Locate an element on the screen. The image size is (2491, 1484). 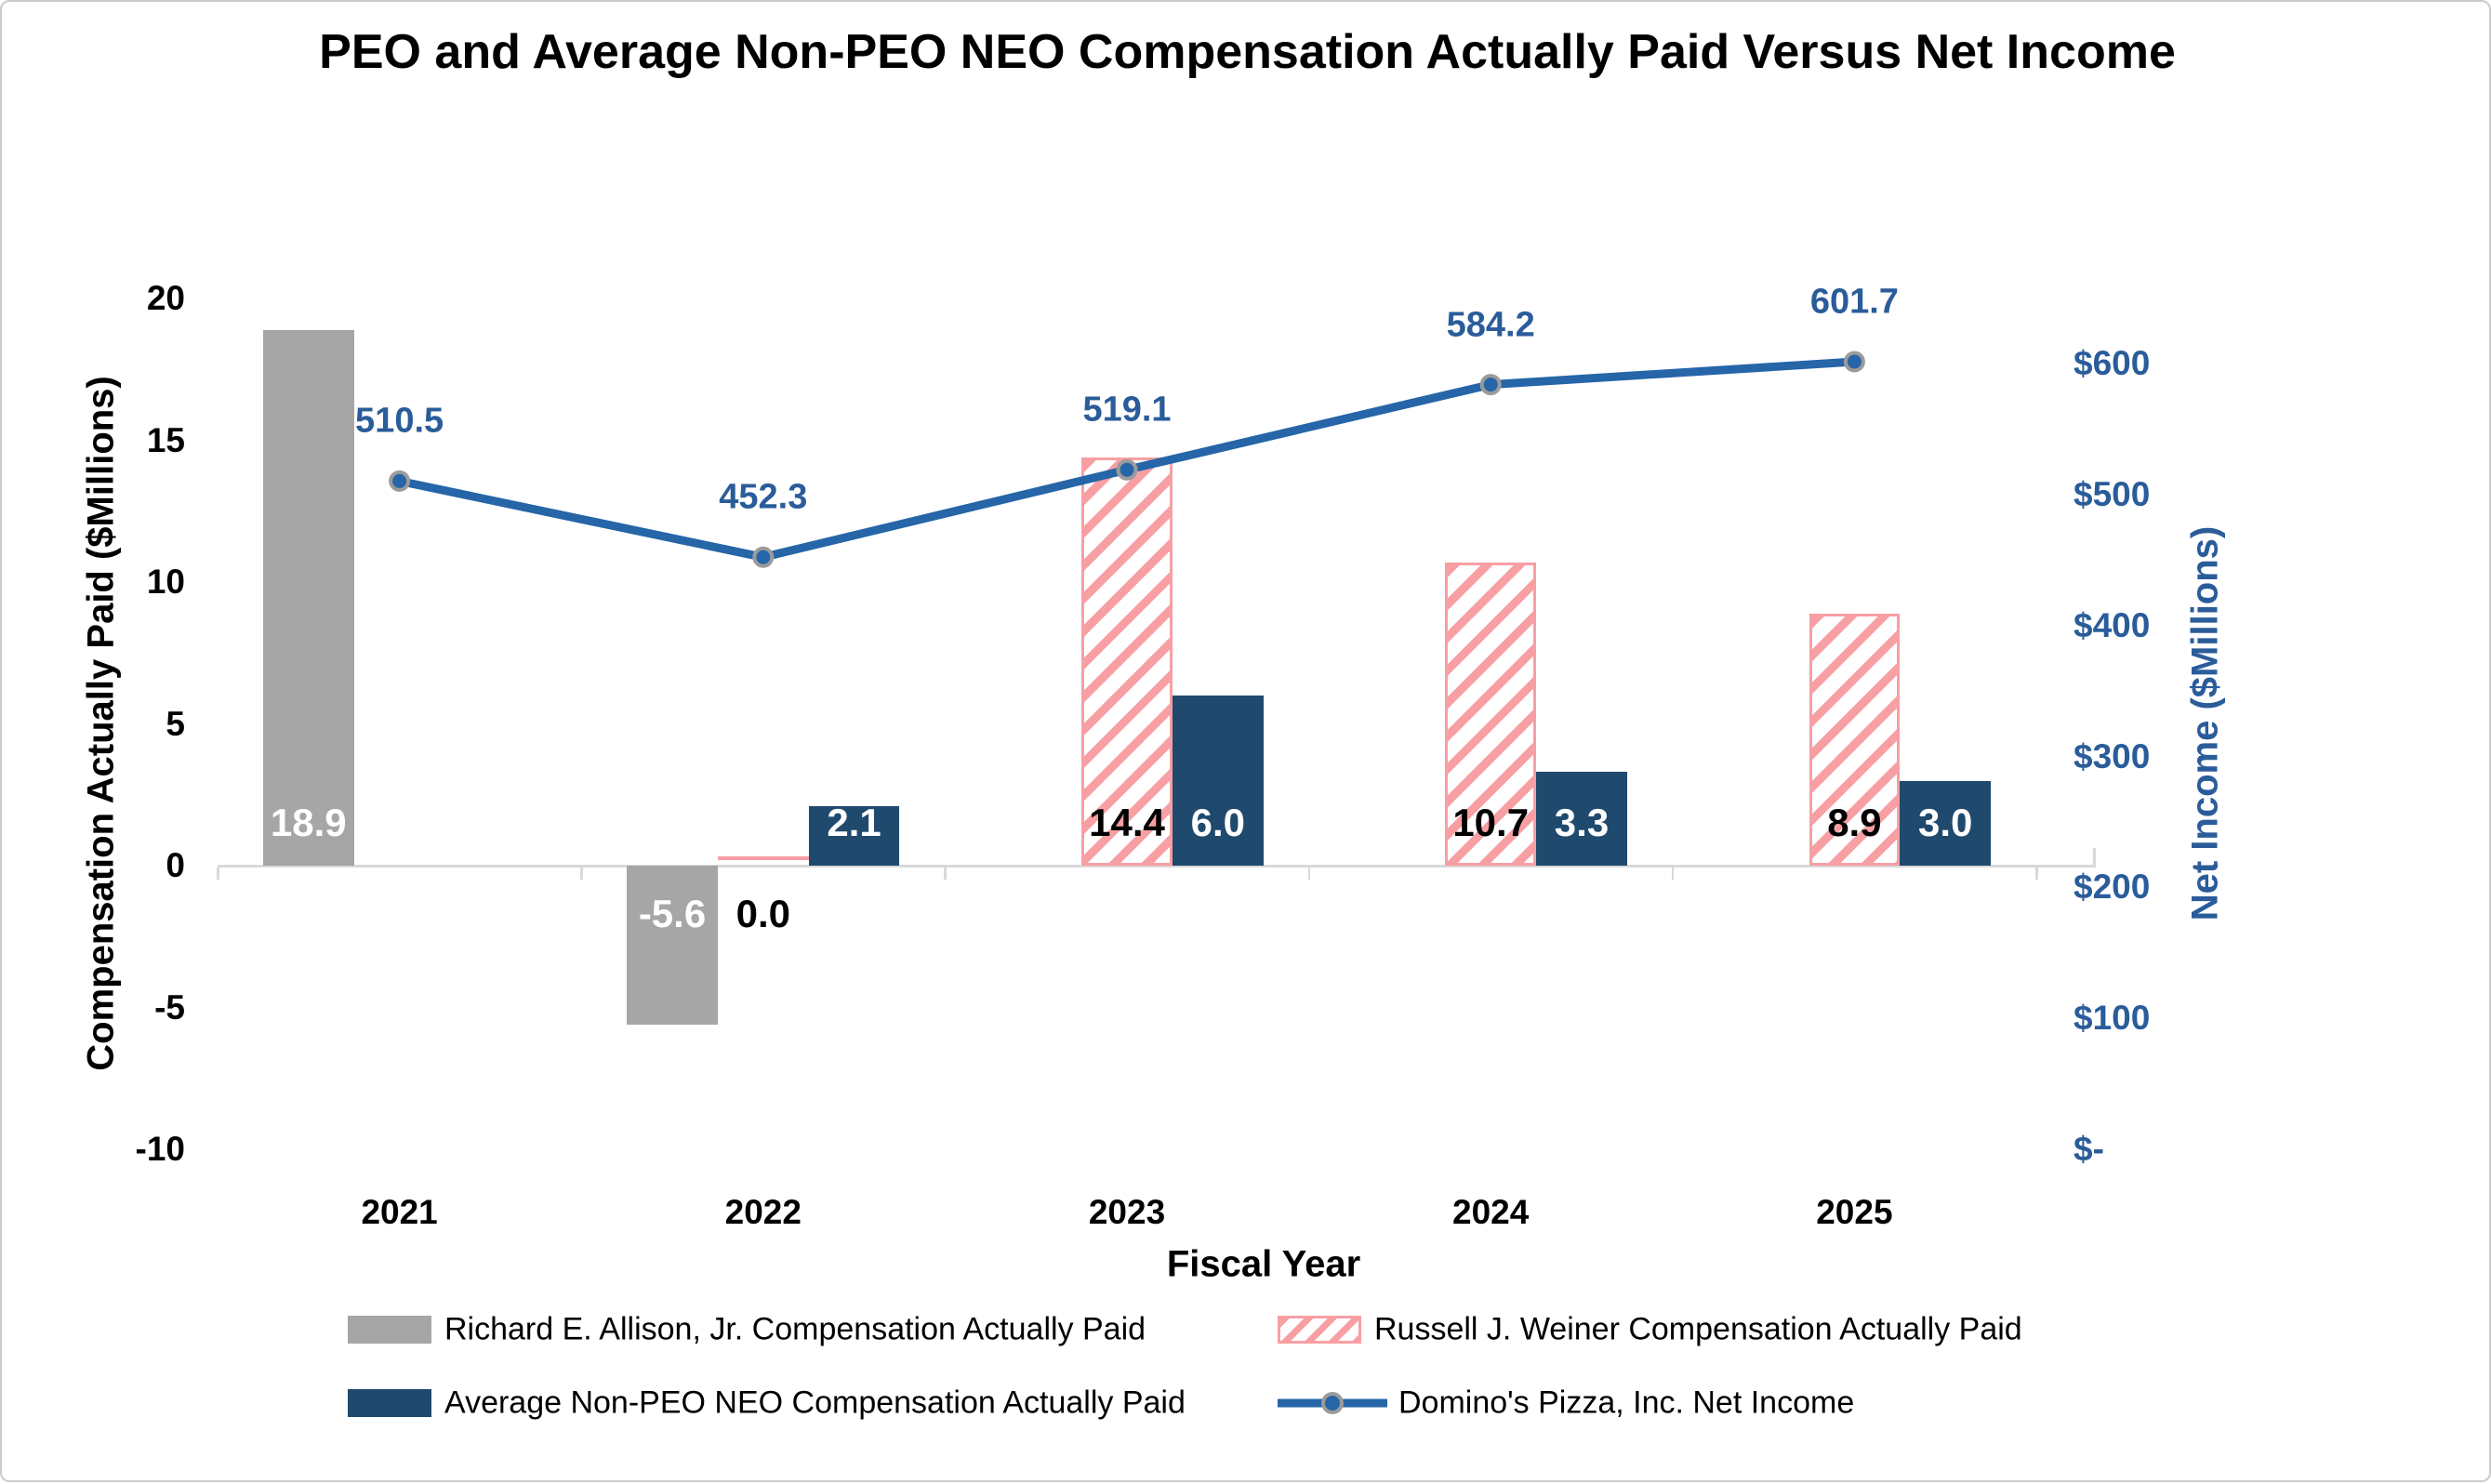
x-axis-line is located at coordinates (1157, 866).